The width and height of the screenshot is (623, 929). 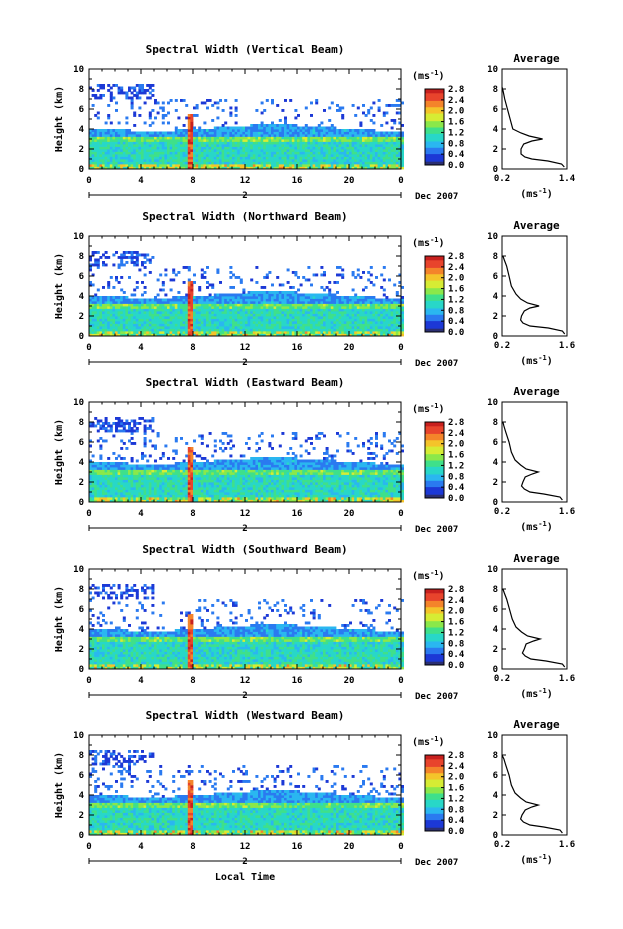 What do you see at coordinates (349, 348) in the screenshot?
I see `x-tick-label: 20` at bounding box center [349, 348].